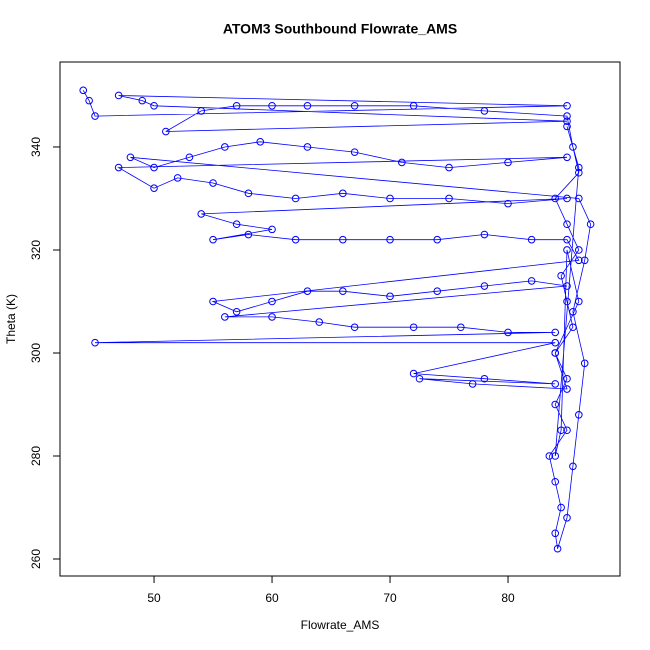 The height and width of the screenshot is (650, 650). Describe the element at coordinates (36, 456) in the screenshot. I see `y-tick-label: 280` at that location.